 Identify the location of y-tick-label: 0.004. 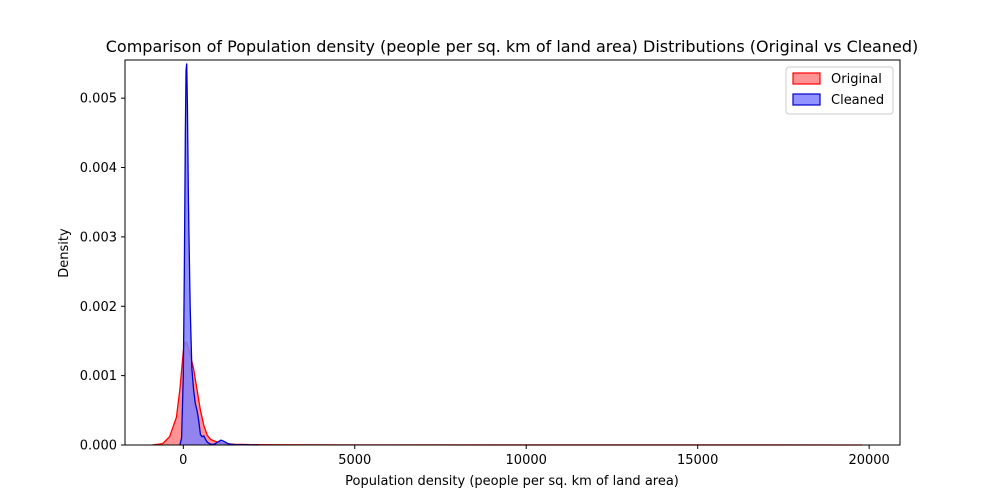
(98, 168).